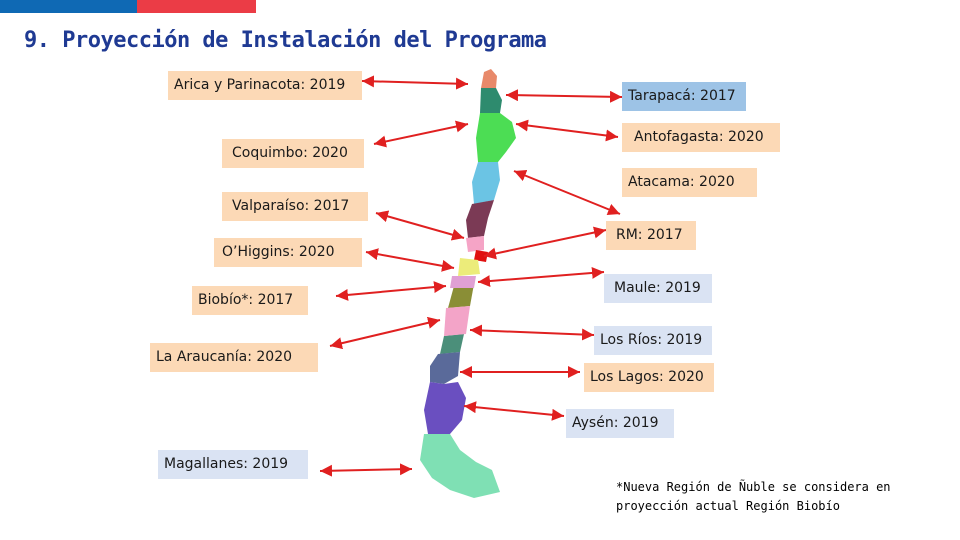 The width and height of the screenshot is (960, 540). What do you see at coordinates (486, 183) in the screenshot?
I see `region-atacama` at bounding box center [486, 183].